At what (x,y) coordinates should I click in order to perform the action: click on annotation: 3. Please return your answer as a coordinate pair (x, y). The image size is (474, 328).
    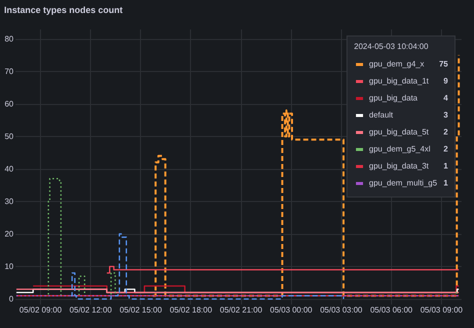
    Looking at the image, I should click on (446, 115).